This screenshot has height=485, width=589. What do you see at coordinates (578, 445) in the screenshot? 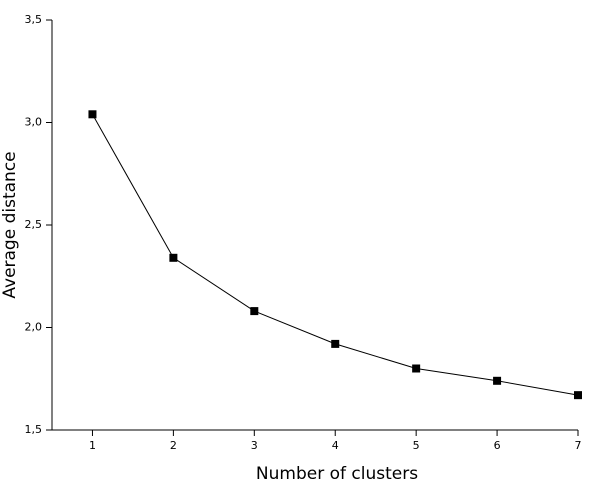
I see `x-tick-label: 7` at bounding box center [578, 445].